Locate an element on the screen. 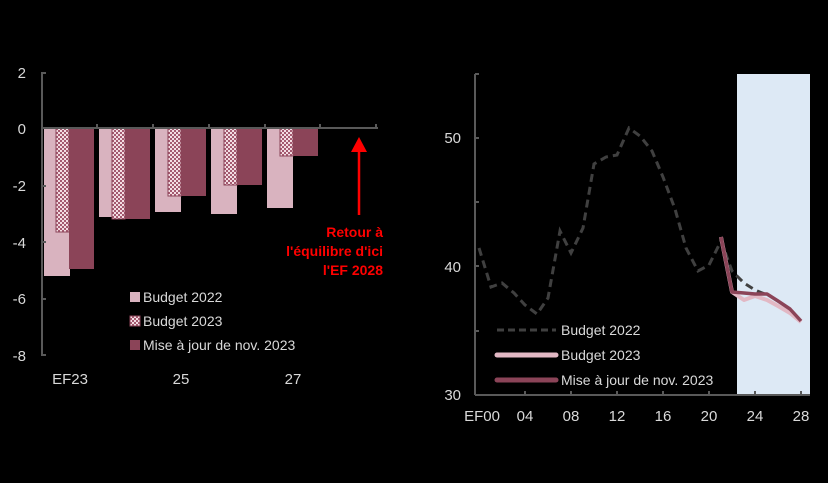 The width and height of the screenshot is (828, 483). line-update-nov-2023 is located at coordinates (761, 279).